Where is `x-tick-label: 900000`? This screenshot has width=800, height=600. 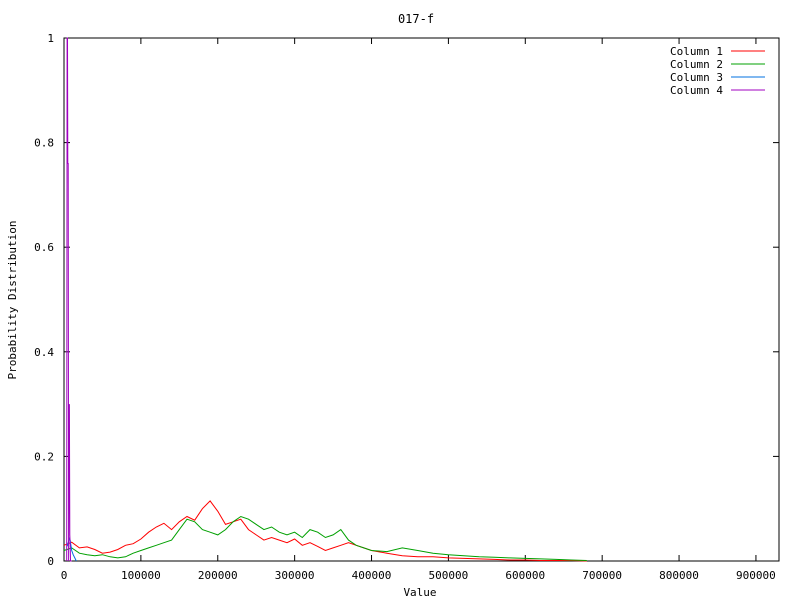 x-tick-label: 900000 is located at coordinates (756, 575).